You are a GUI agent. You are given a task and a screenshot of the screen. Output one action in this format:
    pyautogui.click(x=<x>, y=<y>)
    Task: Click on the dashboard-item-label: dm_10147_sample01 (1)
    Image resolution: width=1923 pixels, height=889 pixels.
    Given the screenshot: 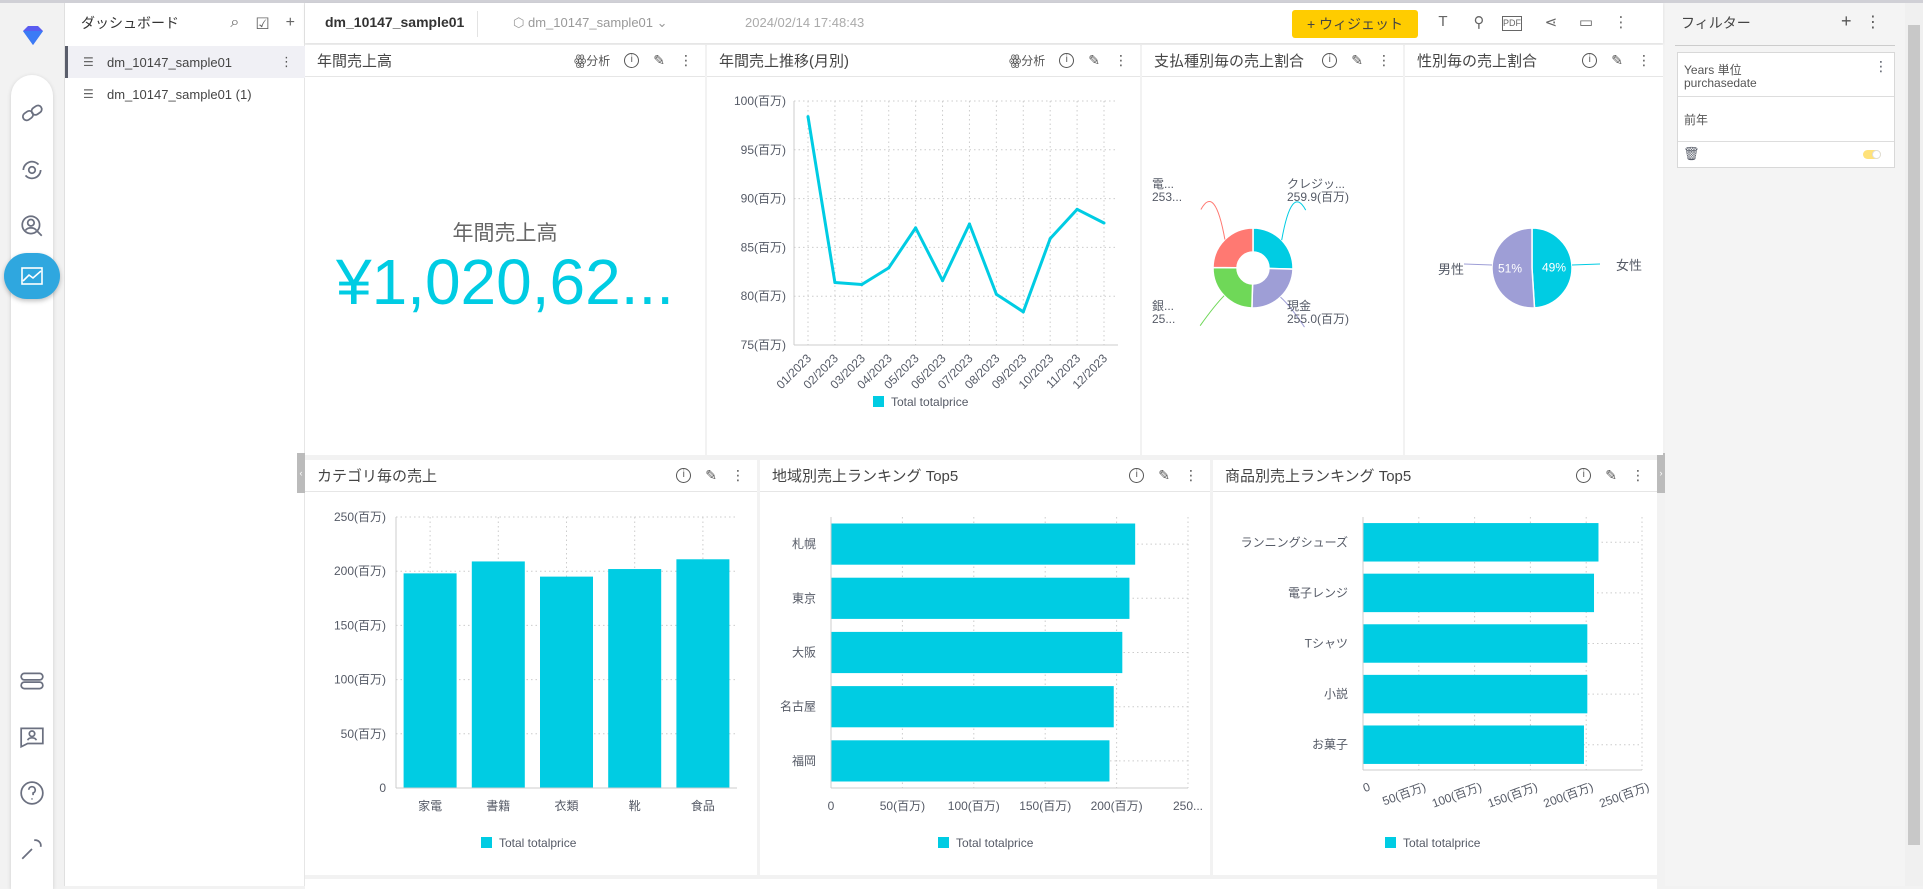 What is the action you would take?
    pyautogui.click(x=179, y=94)
    